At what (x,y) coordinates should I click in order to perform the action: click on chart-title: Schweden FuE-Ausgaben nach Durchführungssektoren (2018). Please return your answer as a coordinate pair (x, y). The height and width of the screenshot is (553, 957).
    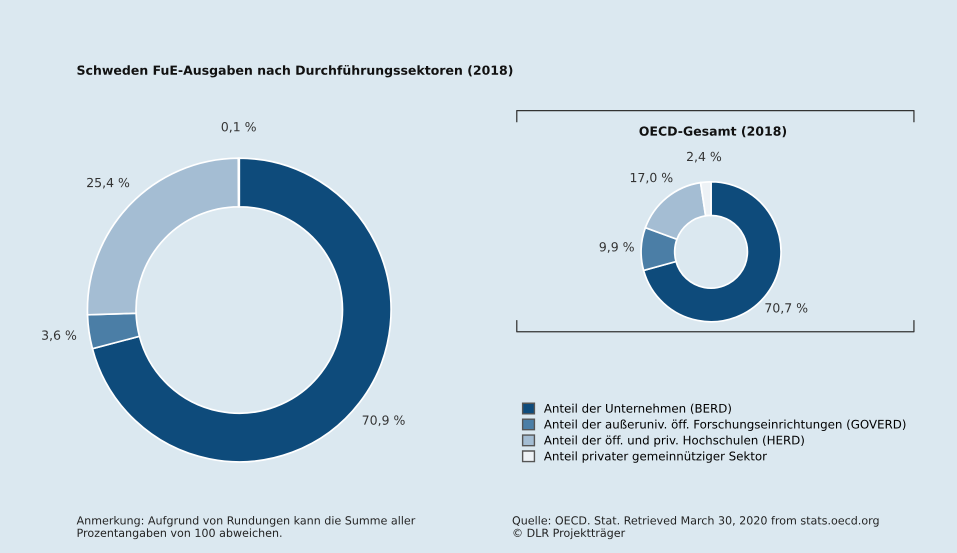
    Looking at the image, I should click on (294, 71).